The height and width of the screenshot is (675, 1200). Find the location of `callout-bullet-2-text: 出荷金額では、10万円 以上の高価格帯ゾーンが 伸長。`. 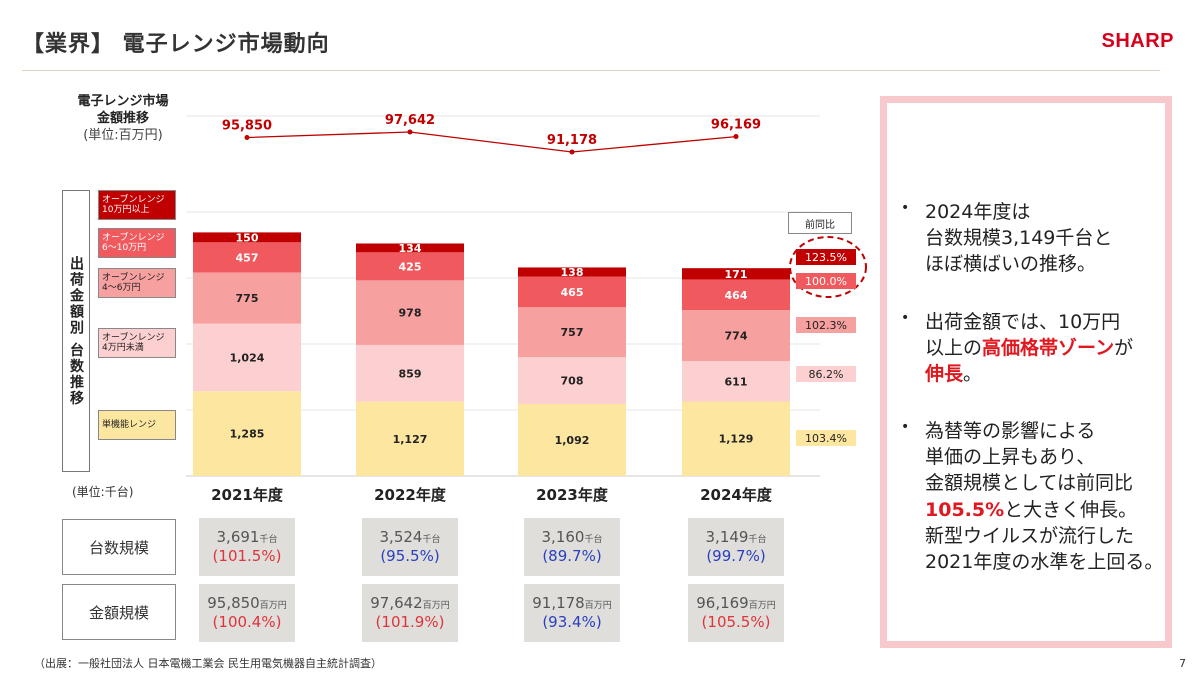

callout-bullet-2-text: 出荷金額では、10万円 以上の高価格帯ゾーンが 伸長。 is located at coordinates (1029, 348).